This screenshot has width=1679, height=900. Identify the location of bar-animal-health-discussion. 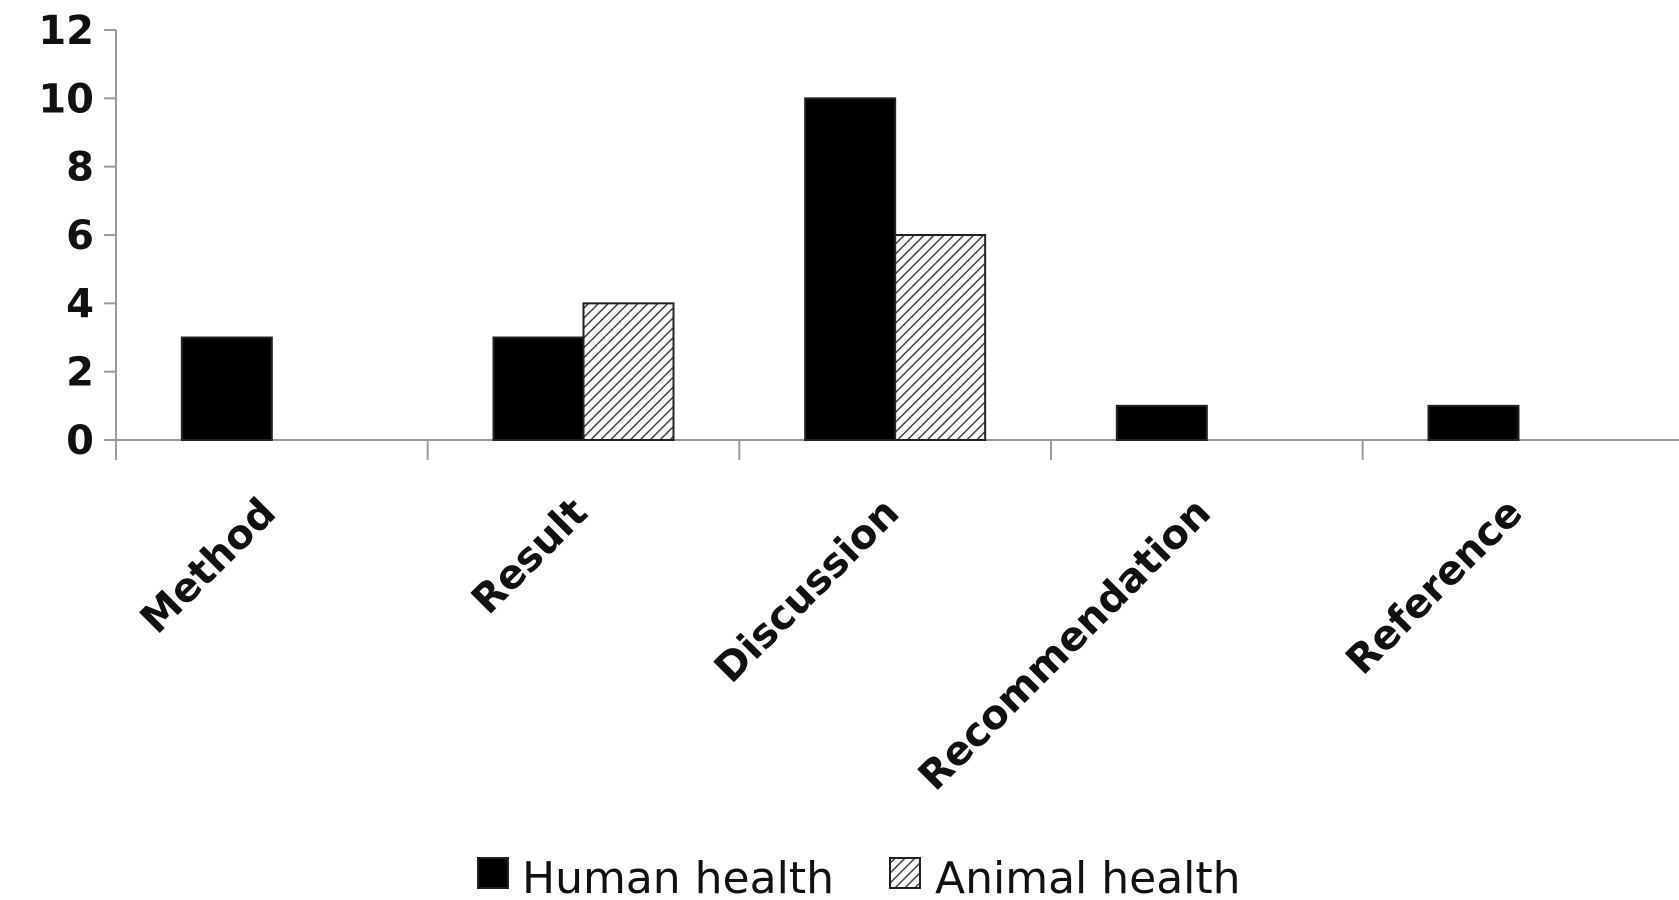
(940, 337).